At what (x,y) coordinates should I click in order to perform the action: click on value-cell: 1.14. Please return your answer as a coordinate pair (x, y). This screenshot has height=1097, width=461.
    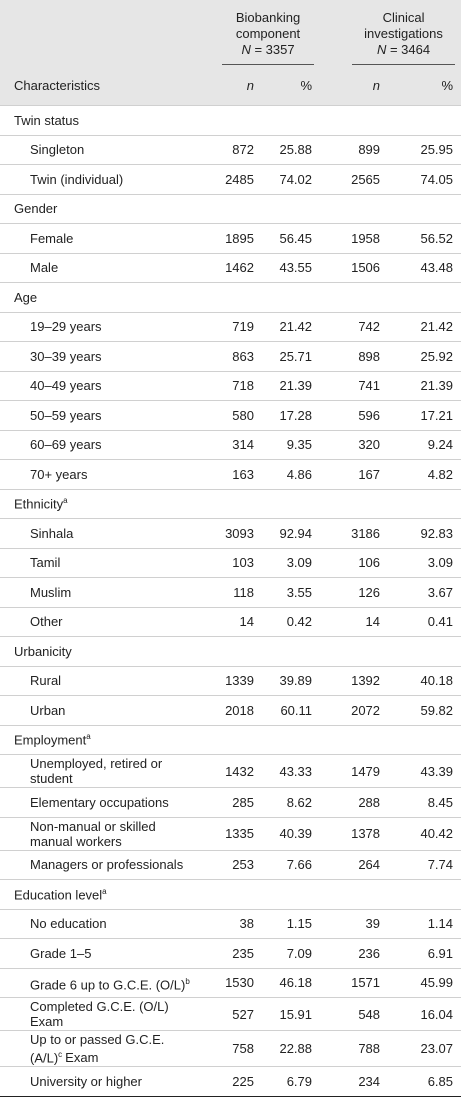
    Looking at the image, I should click on (440, 924).